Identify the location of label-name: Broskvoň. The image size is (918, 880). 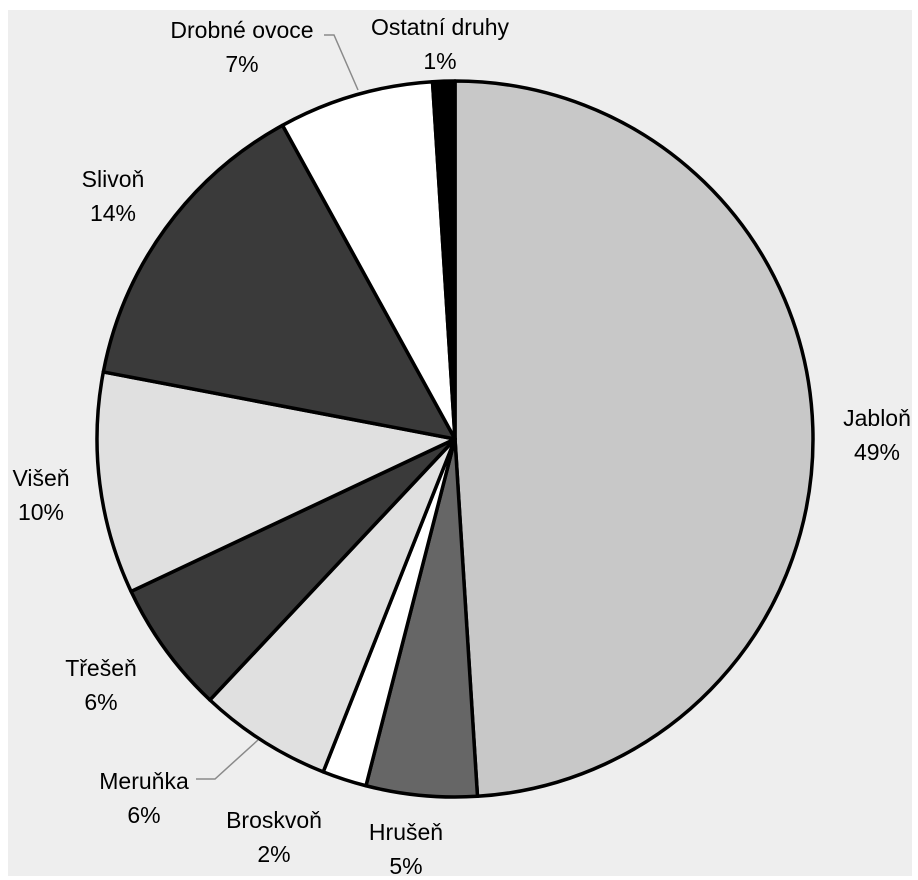
(274, 820).